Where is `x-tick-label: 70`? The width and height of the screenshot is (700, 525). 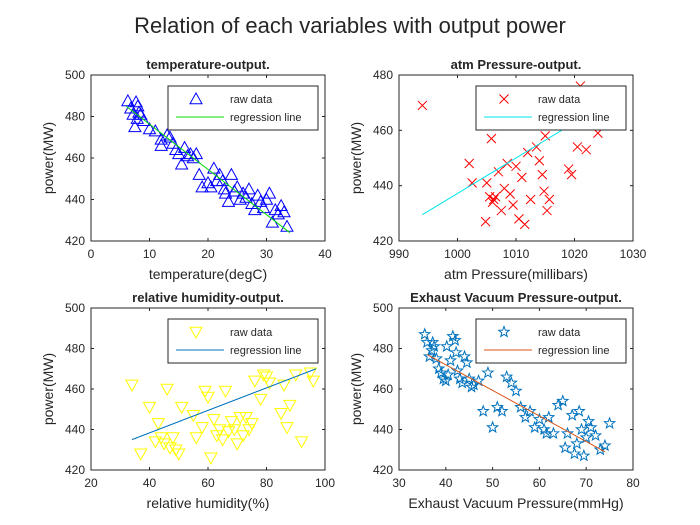
x-tick-label: 70 is located at coordinates (587, 483).